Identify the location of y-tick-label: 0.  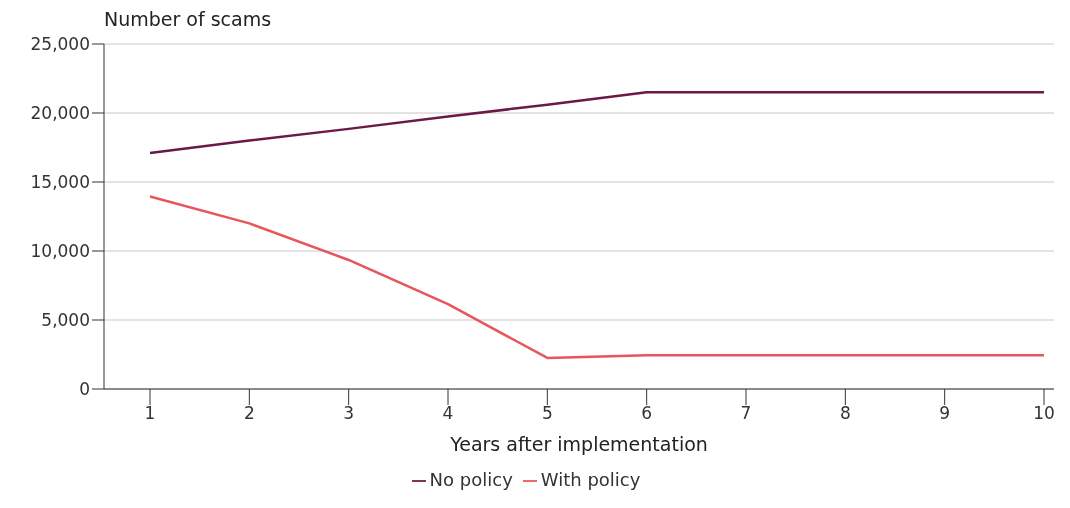
(84, 389).